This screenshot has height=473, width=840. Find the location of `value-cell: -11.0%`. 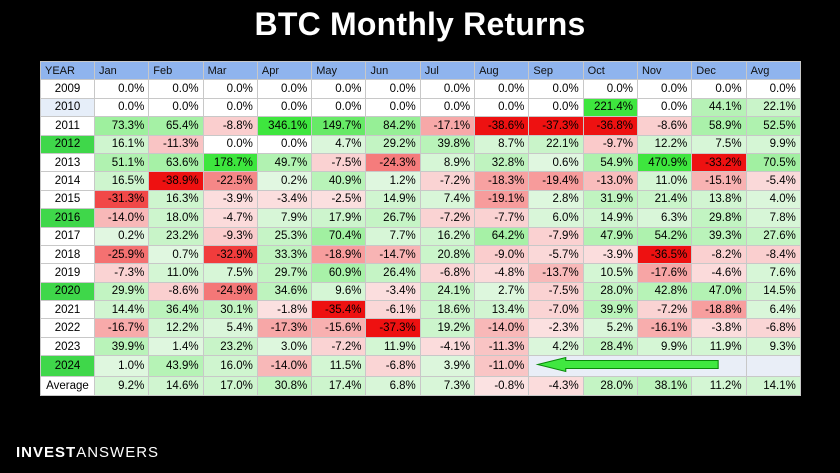

value-cell: -11.0% is located at coordinates (502, 366).